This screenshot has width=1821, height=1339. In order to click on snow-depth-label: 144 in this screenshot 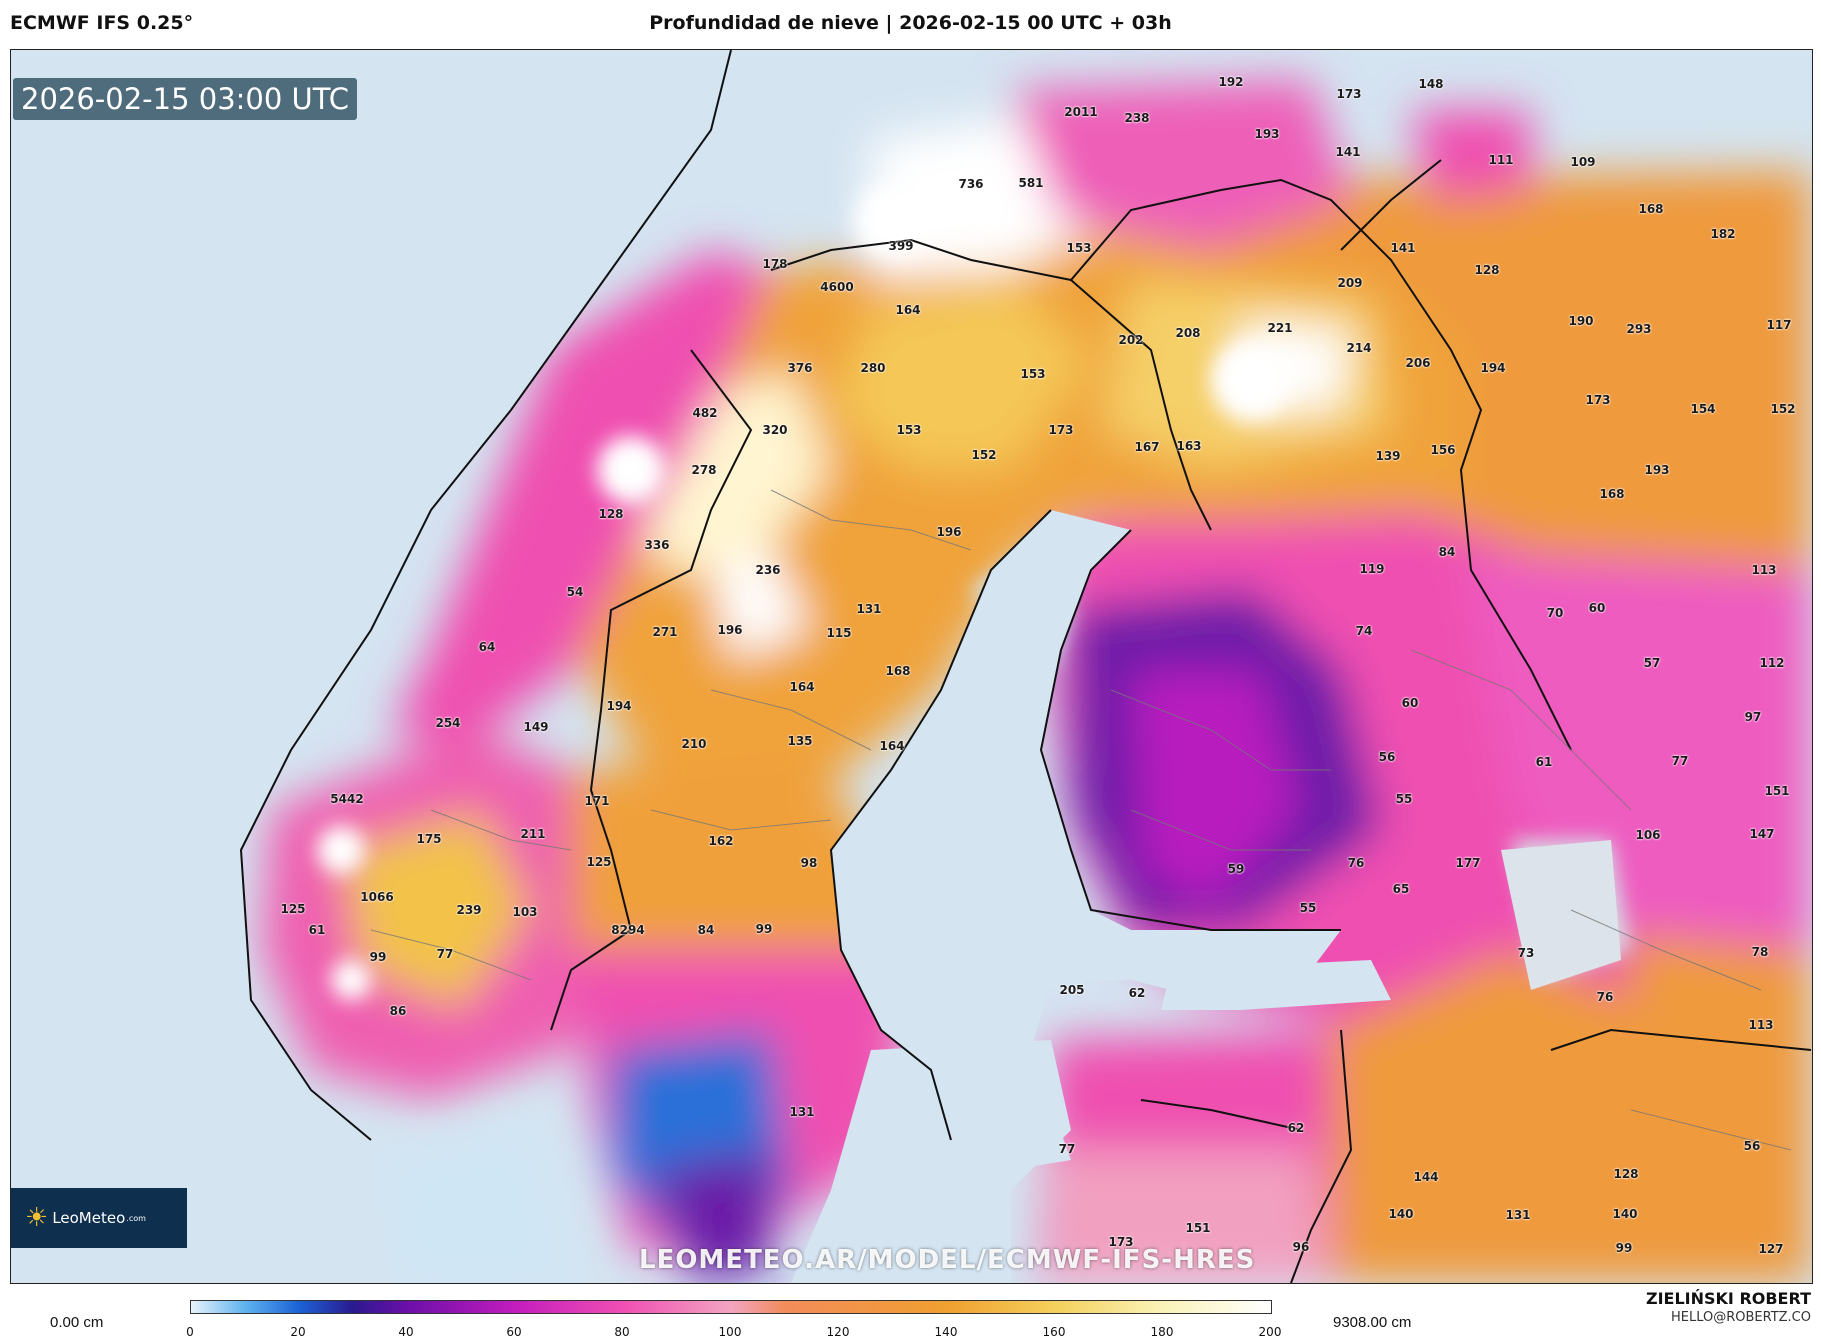, I will do `click(1426, 1177)`.